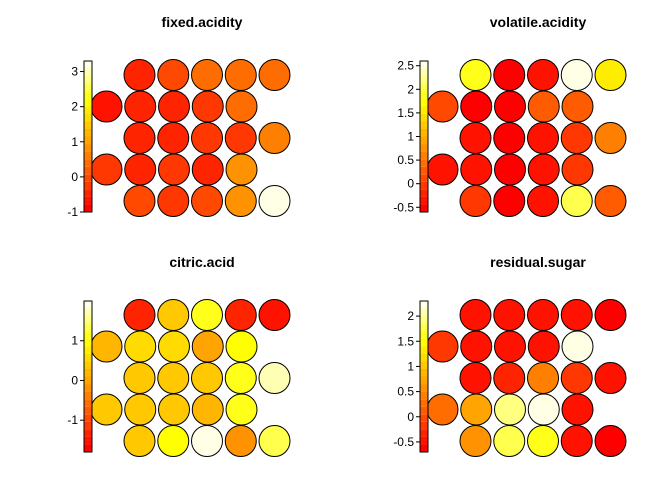  I want to click on panel-citric.acid: citric.acid -1 0 1, so click(179, 355).